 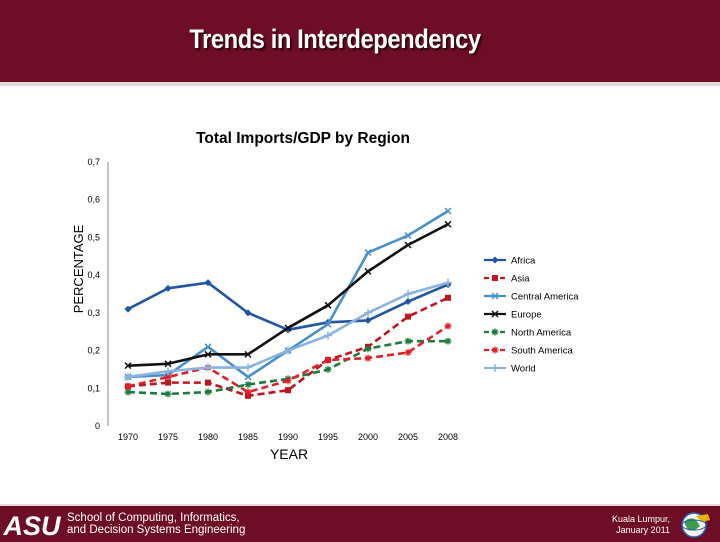 What do you see at coordinates (541, 333) in the screenshot?
I see `legend-label: North America` at bounding box center [541, 333].